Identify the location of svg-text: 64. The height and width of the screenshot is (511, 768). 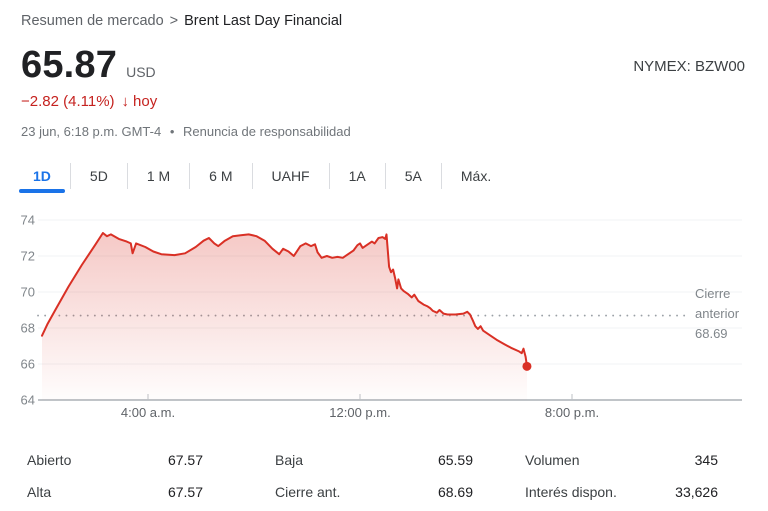
(28, 400).